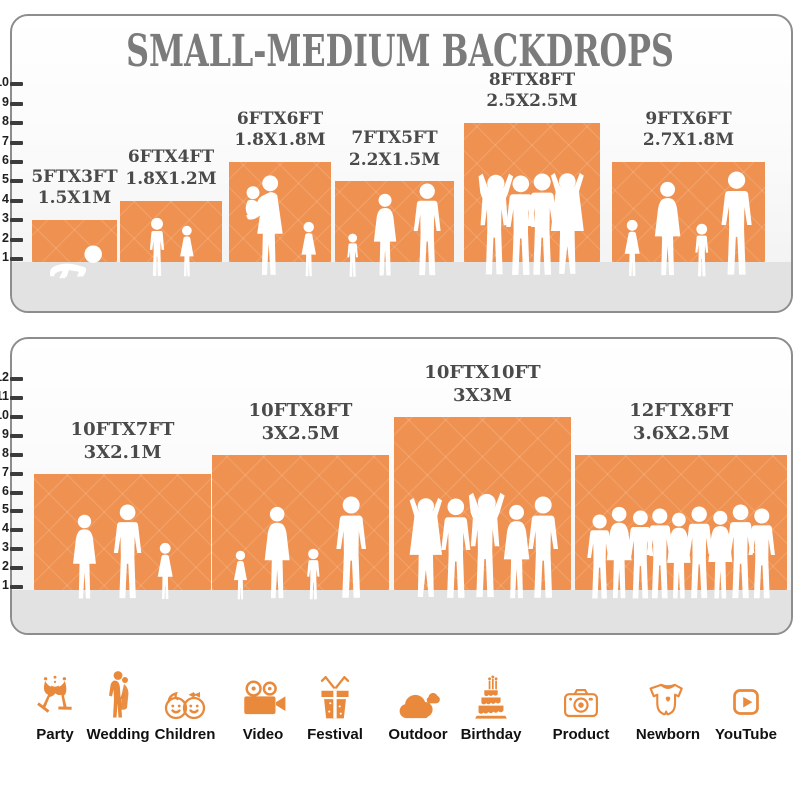 The height and width of the screenshot is (800, 800). I want to click on backdrop-size-m: 1.8X1.8M, so click(280, 140).